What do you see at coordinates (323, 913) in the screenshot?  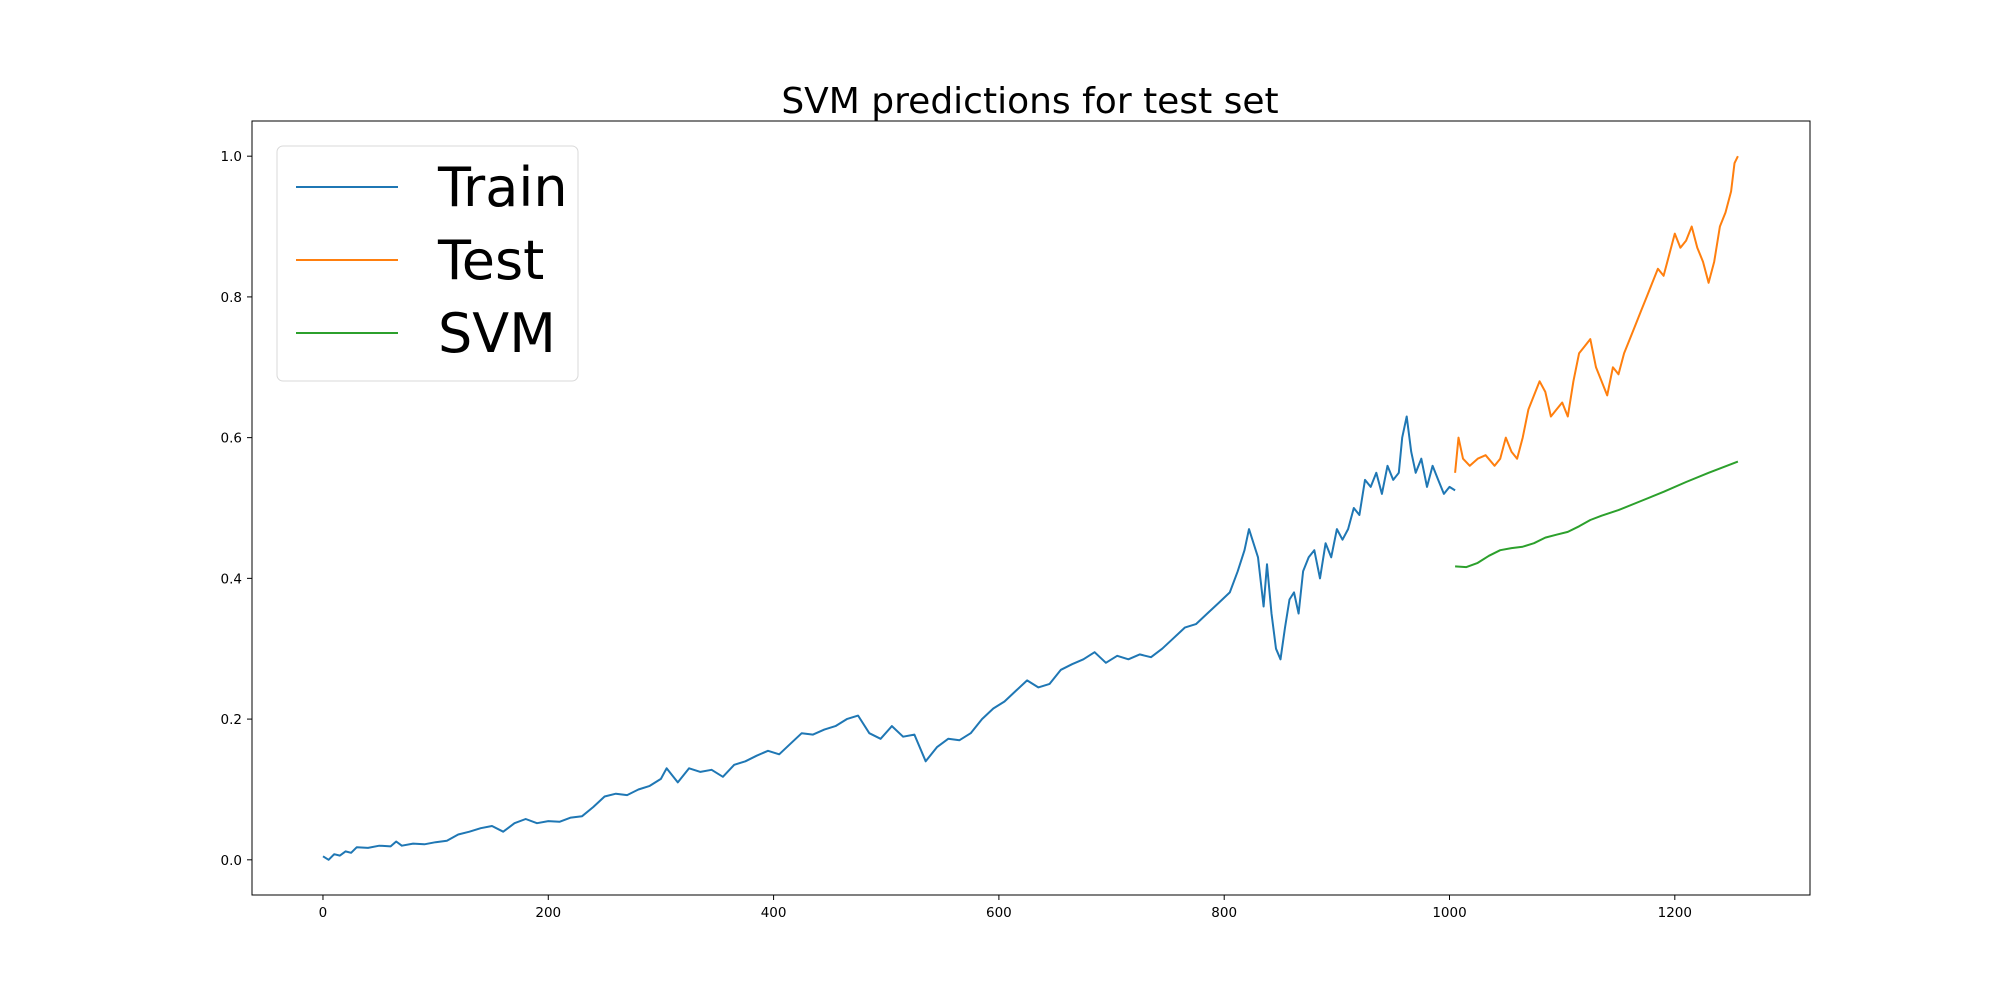 I see `x-tick-label: 0` at bounding box center [323, 913].